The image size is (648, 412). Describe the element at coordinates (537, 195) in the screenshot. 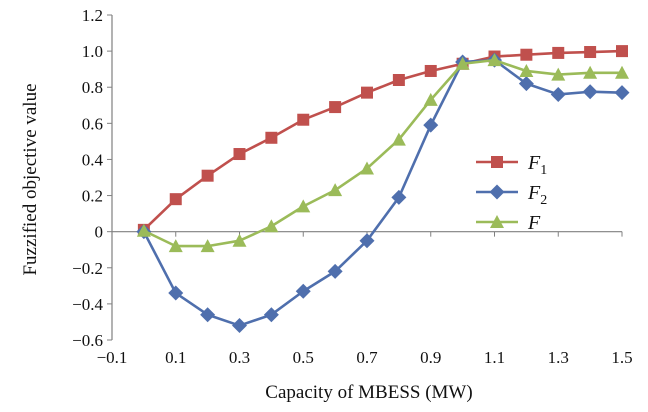

I see `legend-label: F2` at that location.